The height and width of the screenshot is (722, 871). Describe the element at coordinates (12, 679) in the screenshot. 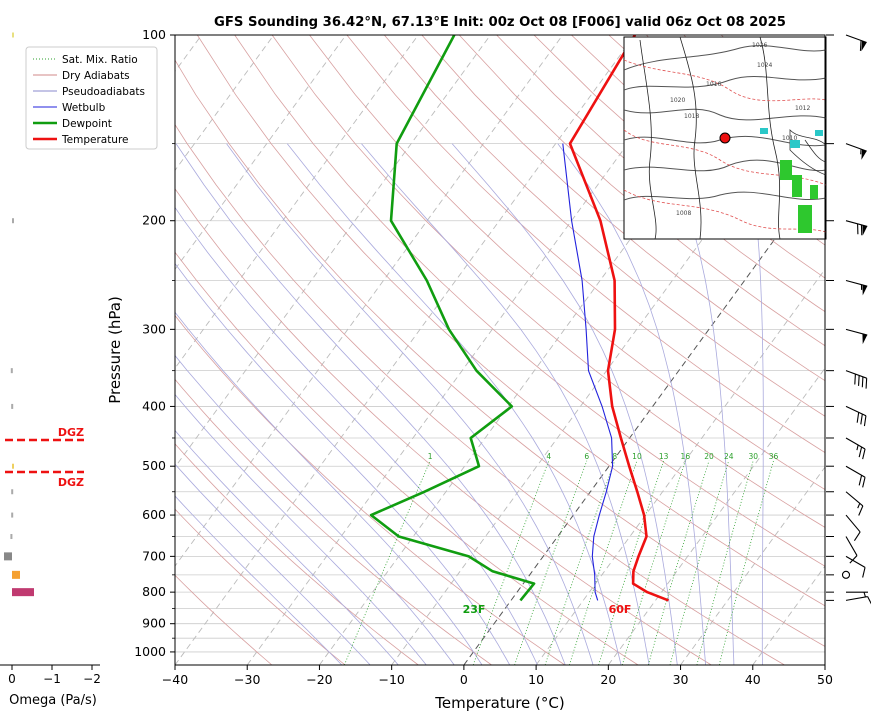

I see `omega-tick-label: 0` at that location.